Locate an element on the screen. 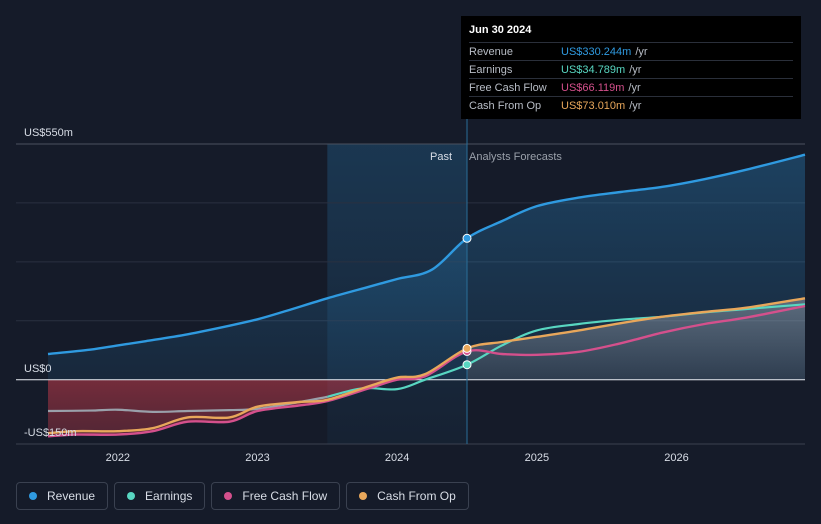 Image resolution: width=821 pixels, height=524 pixels. tooltip-row-revenue: Revenue US$330.244m /yr is located at coordinates (631, 51).